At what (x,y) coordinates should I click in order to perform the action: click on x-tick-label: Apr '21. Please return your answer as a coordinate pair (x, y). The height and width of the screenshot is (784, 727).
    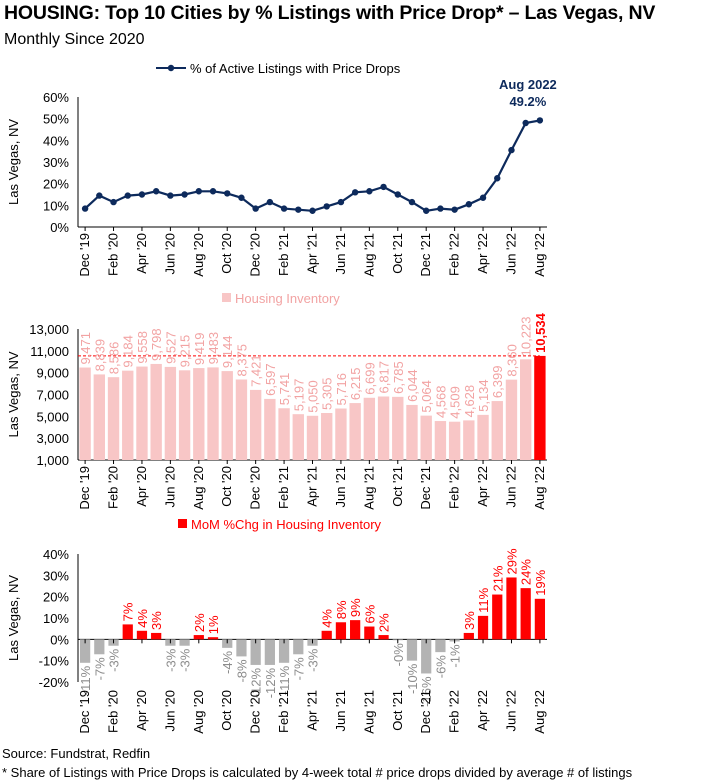
    Looking at the image, I should click on (312, 253).